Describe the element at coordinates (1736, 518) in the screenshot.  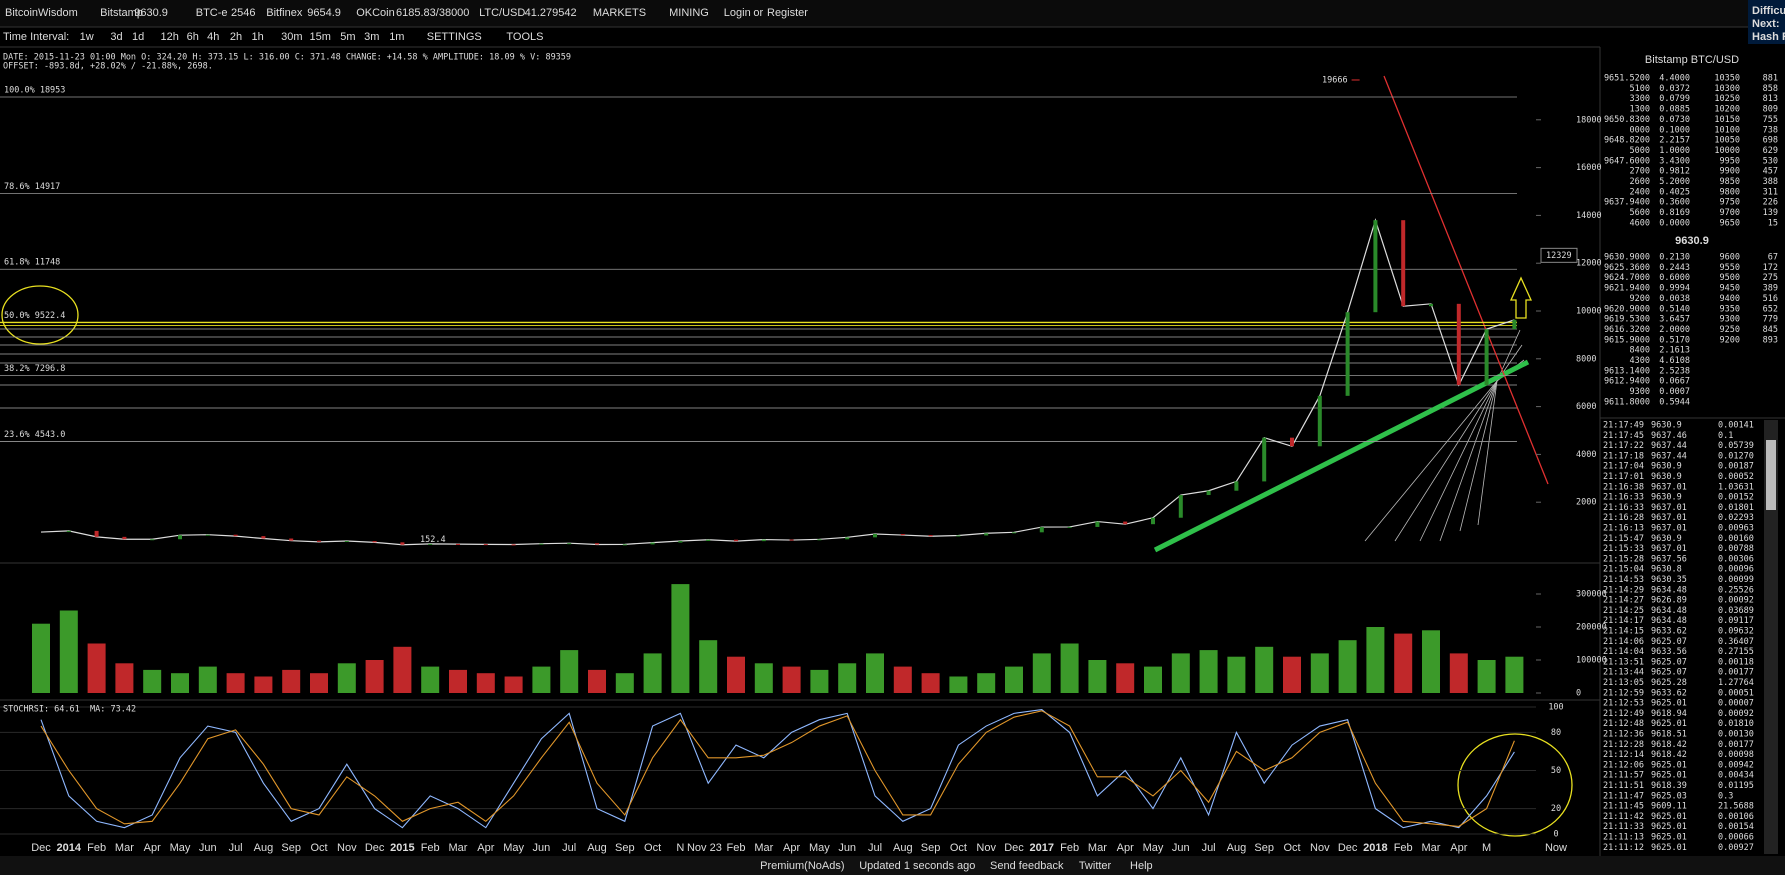
I see `trade-amount: 0.02293` at that location.